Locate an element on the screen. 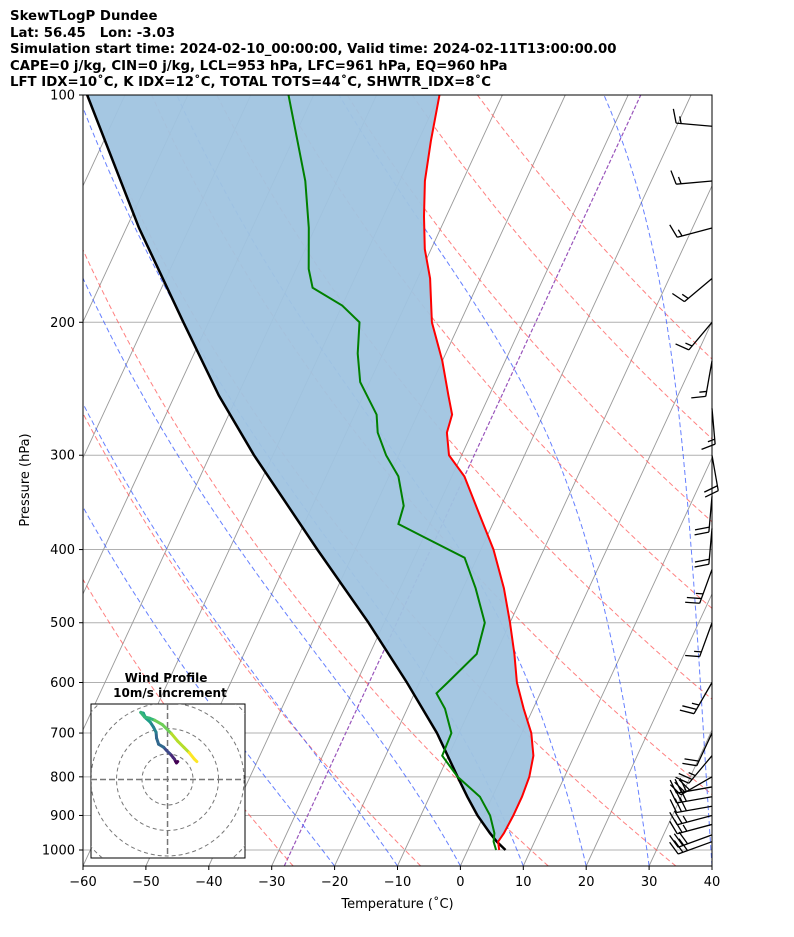 The height and width of the screenshot is (937, 794). hodograph-subtitle: 10m/s increment is located at coordinates (170, 693).